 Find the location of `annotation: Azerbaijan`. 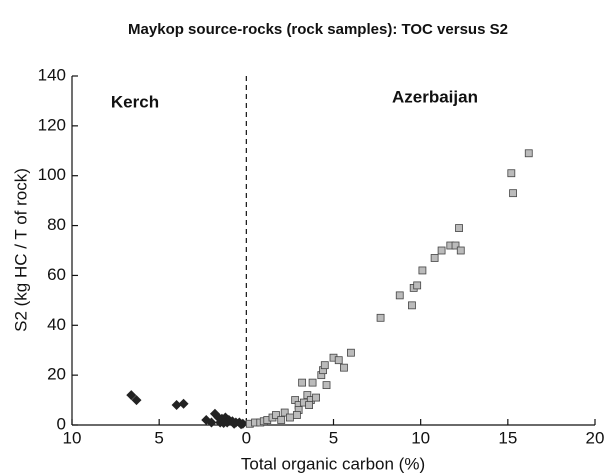

annotation: Azerbaijan is located at coordinates (435, 96).